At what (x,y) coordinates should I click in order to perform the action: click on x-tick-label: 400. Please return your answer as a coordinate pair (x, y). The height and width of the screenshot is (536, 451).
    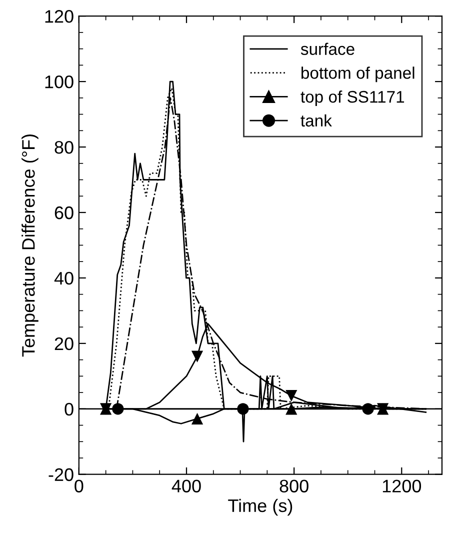
    Looking at the image, I should click on (186, 486).